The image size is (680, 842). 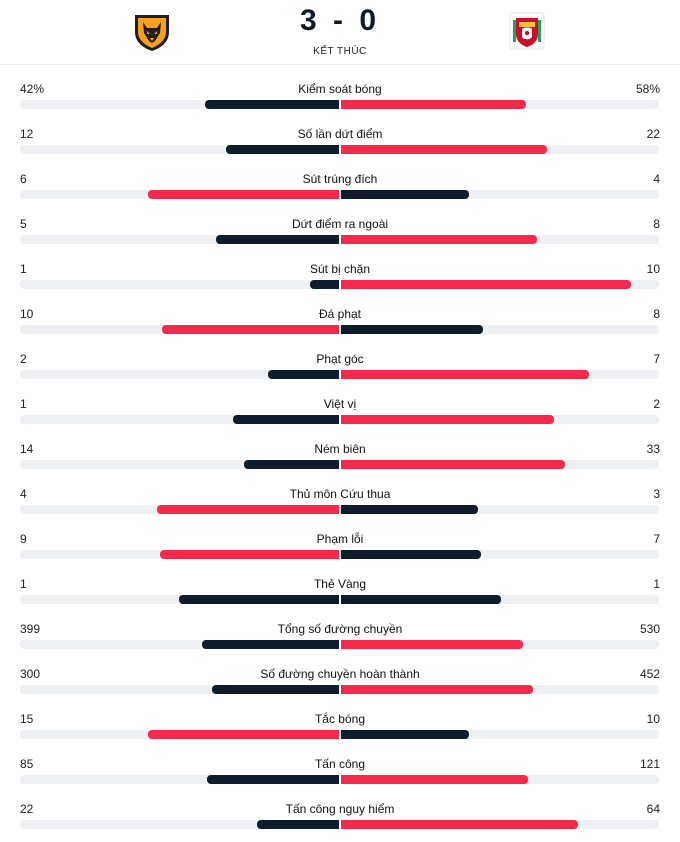 What do you see at coordinates (23, 494) in the screenshot?
I see `home-value: 4` at bounding box center [23, 494].